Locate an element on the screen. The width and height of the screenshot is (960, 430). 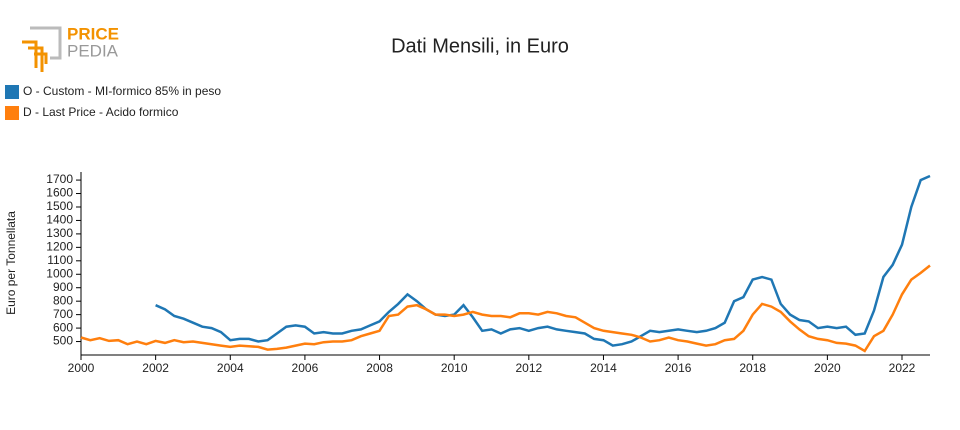
x-tick-label: 2018 is located at coordinates (752, 368).